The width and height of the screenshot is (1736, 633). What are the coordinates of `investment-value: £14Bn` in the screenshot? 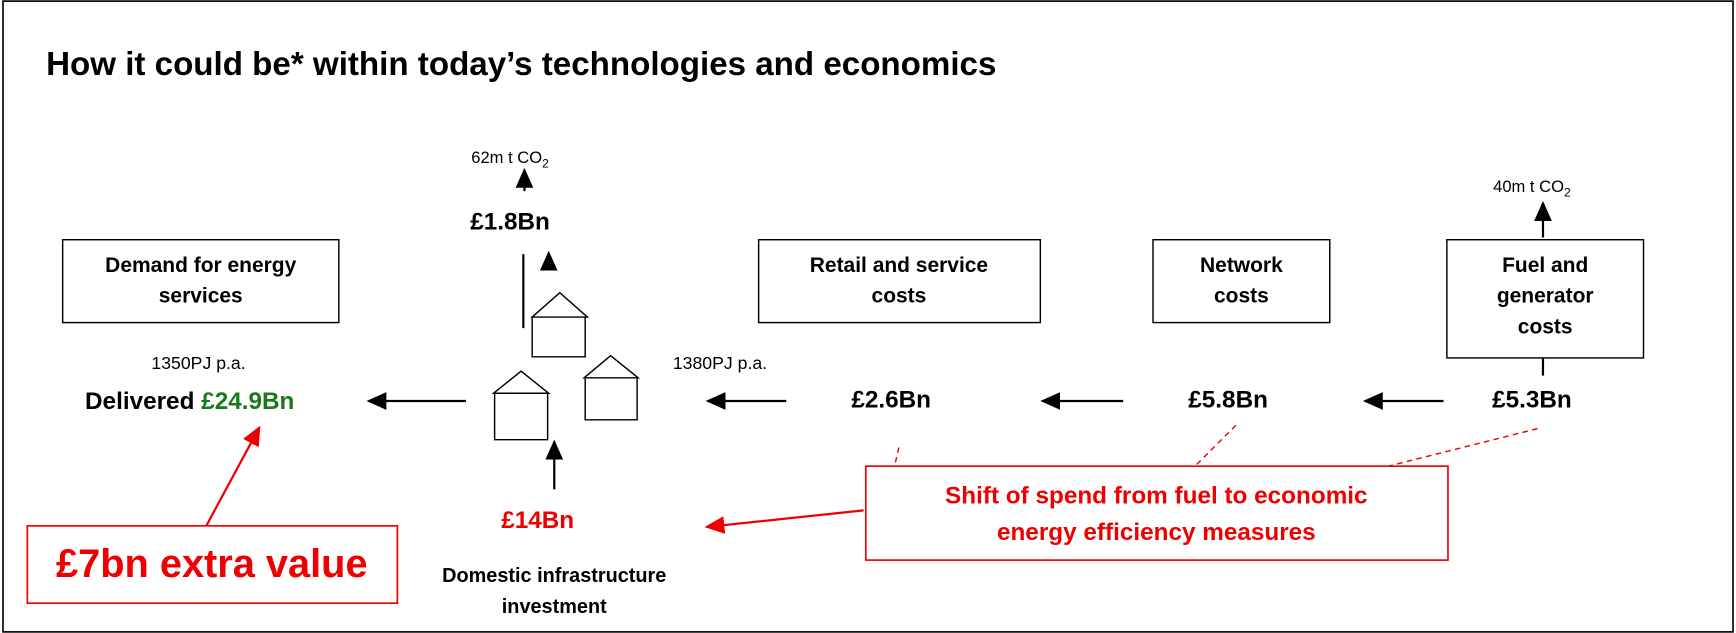 It's located at (537, 520).